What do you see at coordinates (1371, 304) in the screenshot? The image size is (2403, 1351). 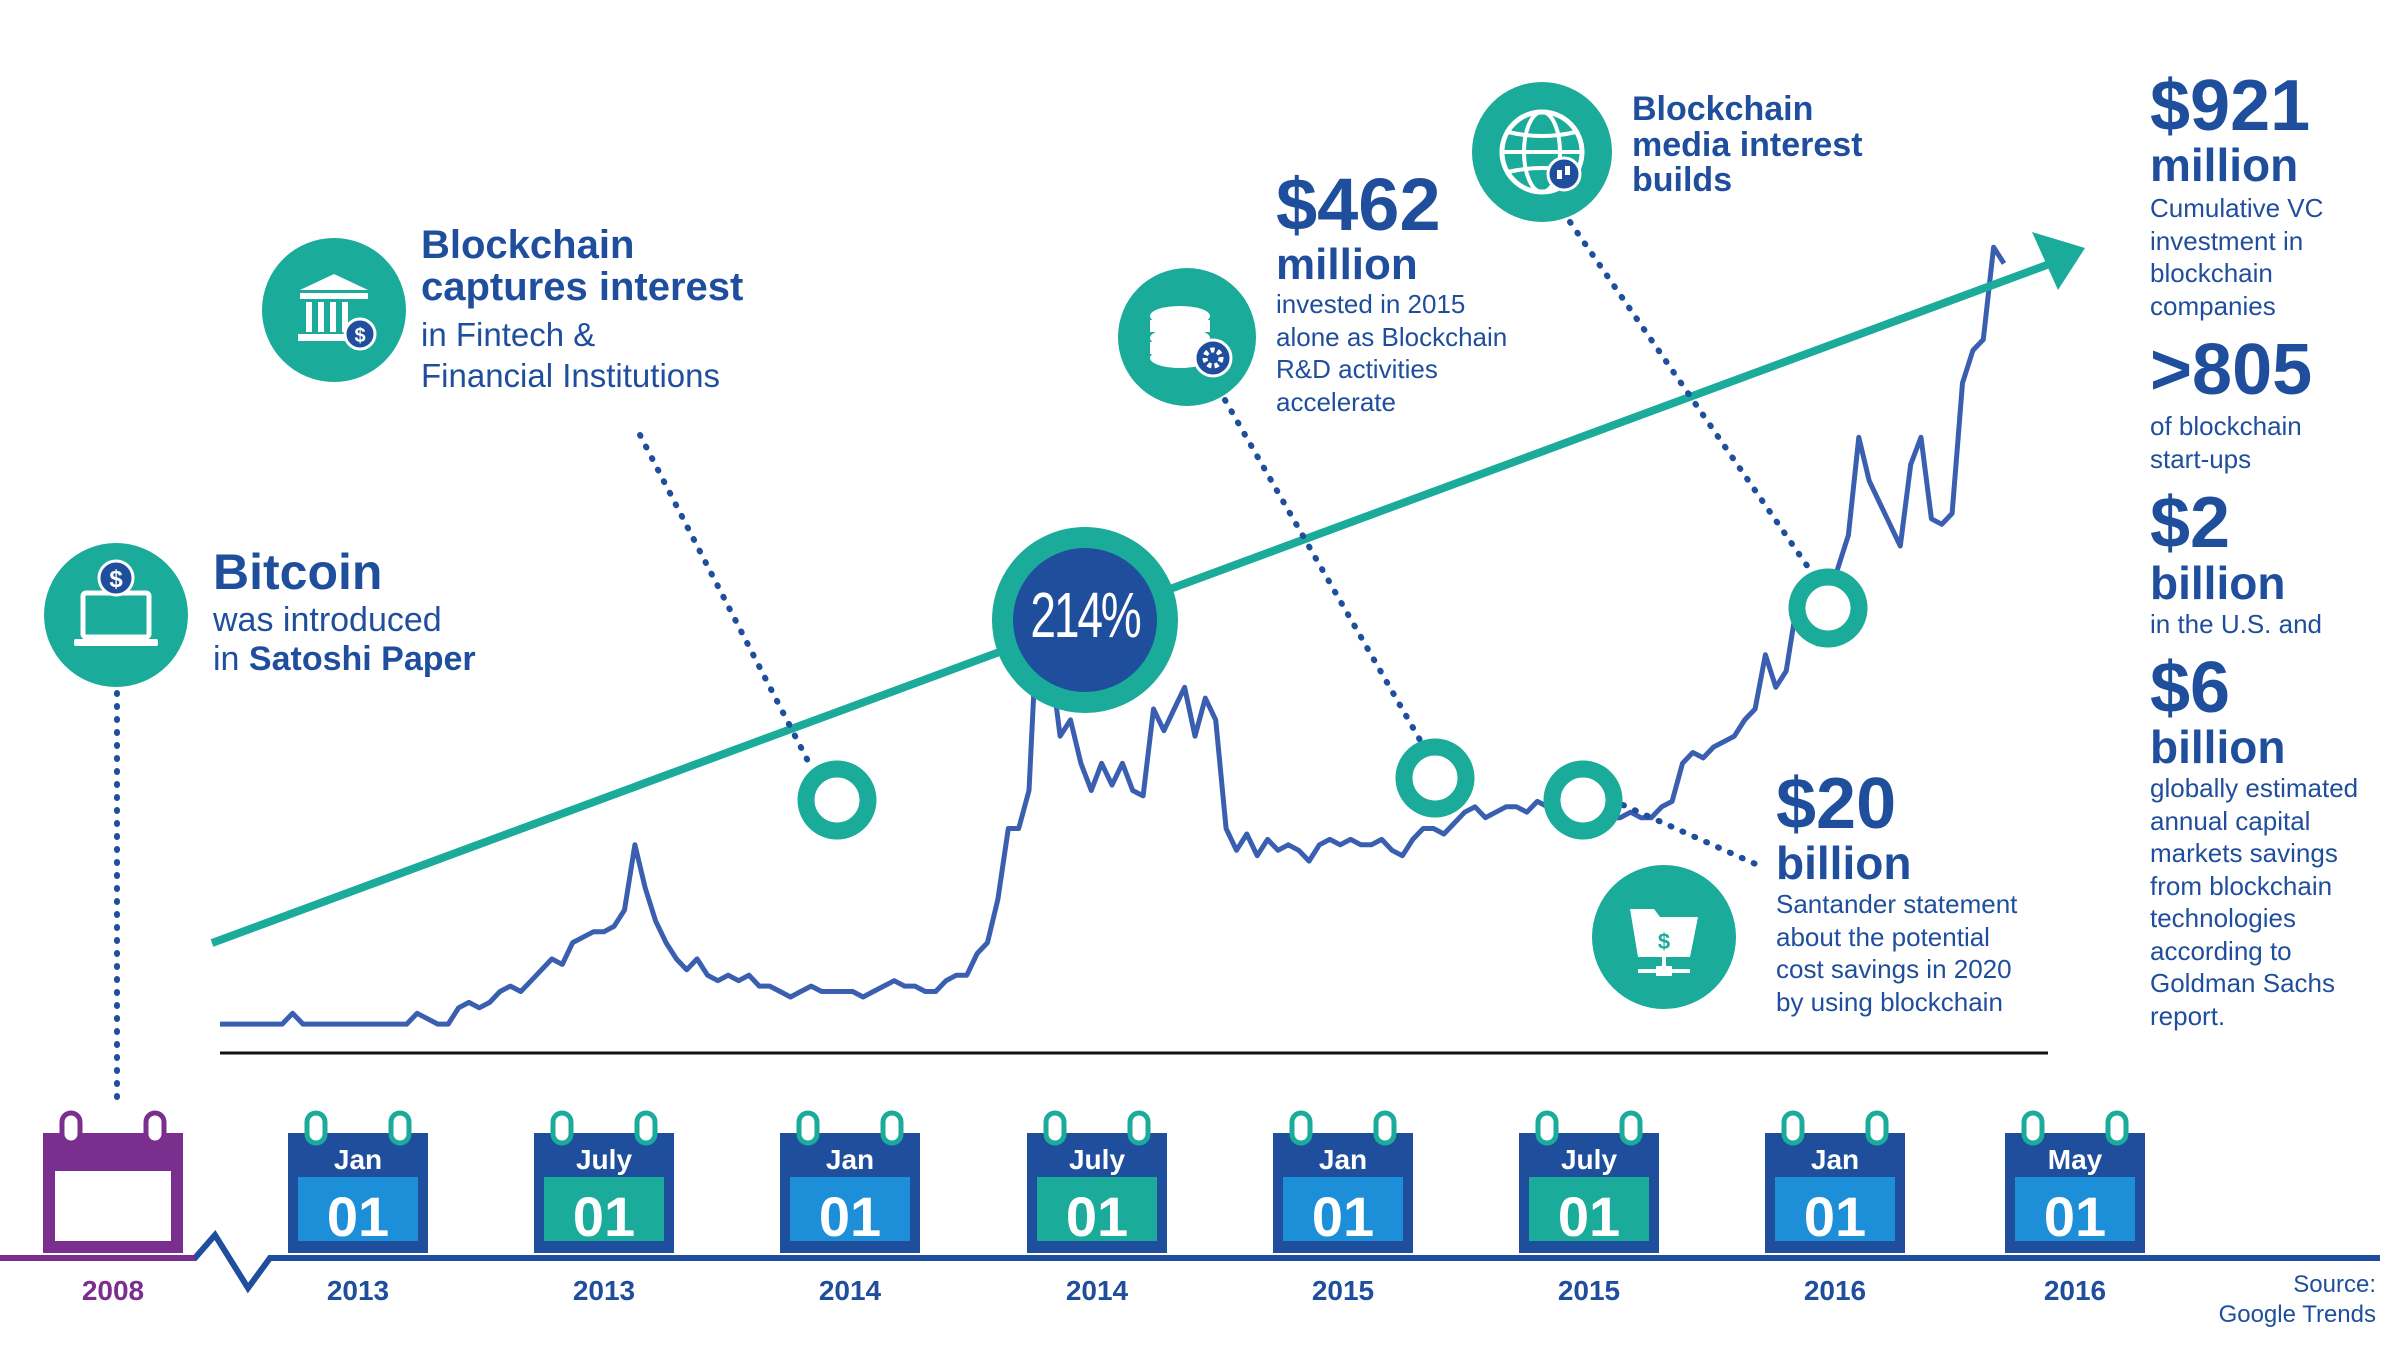 I see `callout-rd-line: invested in 2015` at bounding box center [1371, 304].